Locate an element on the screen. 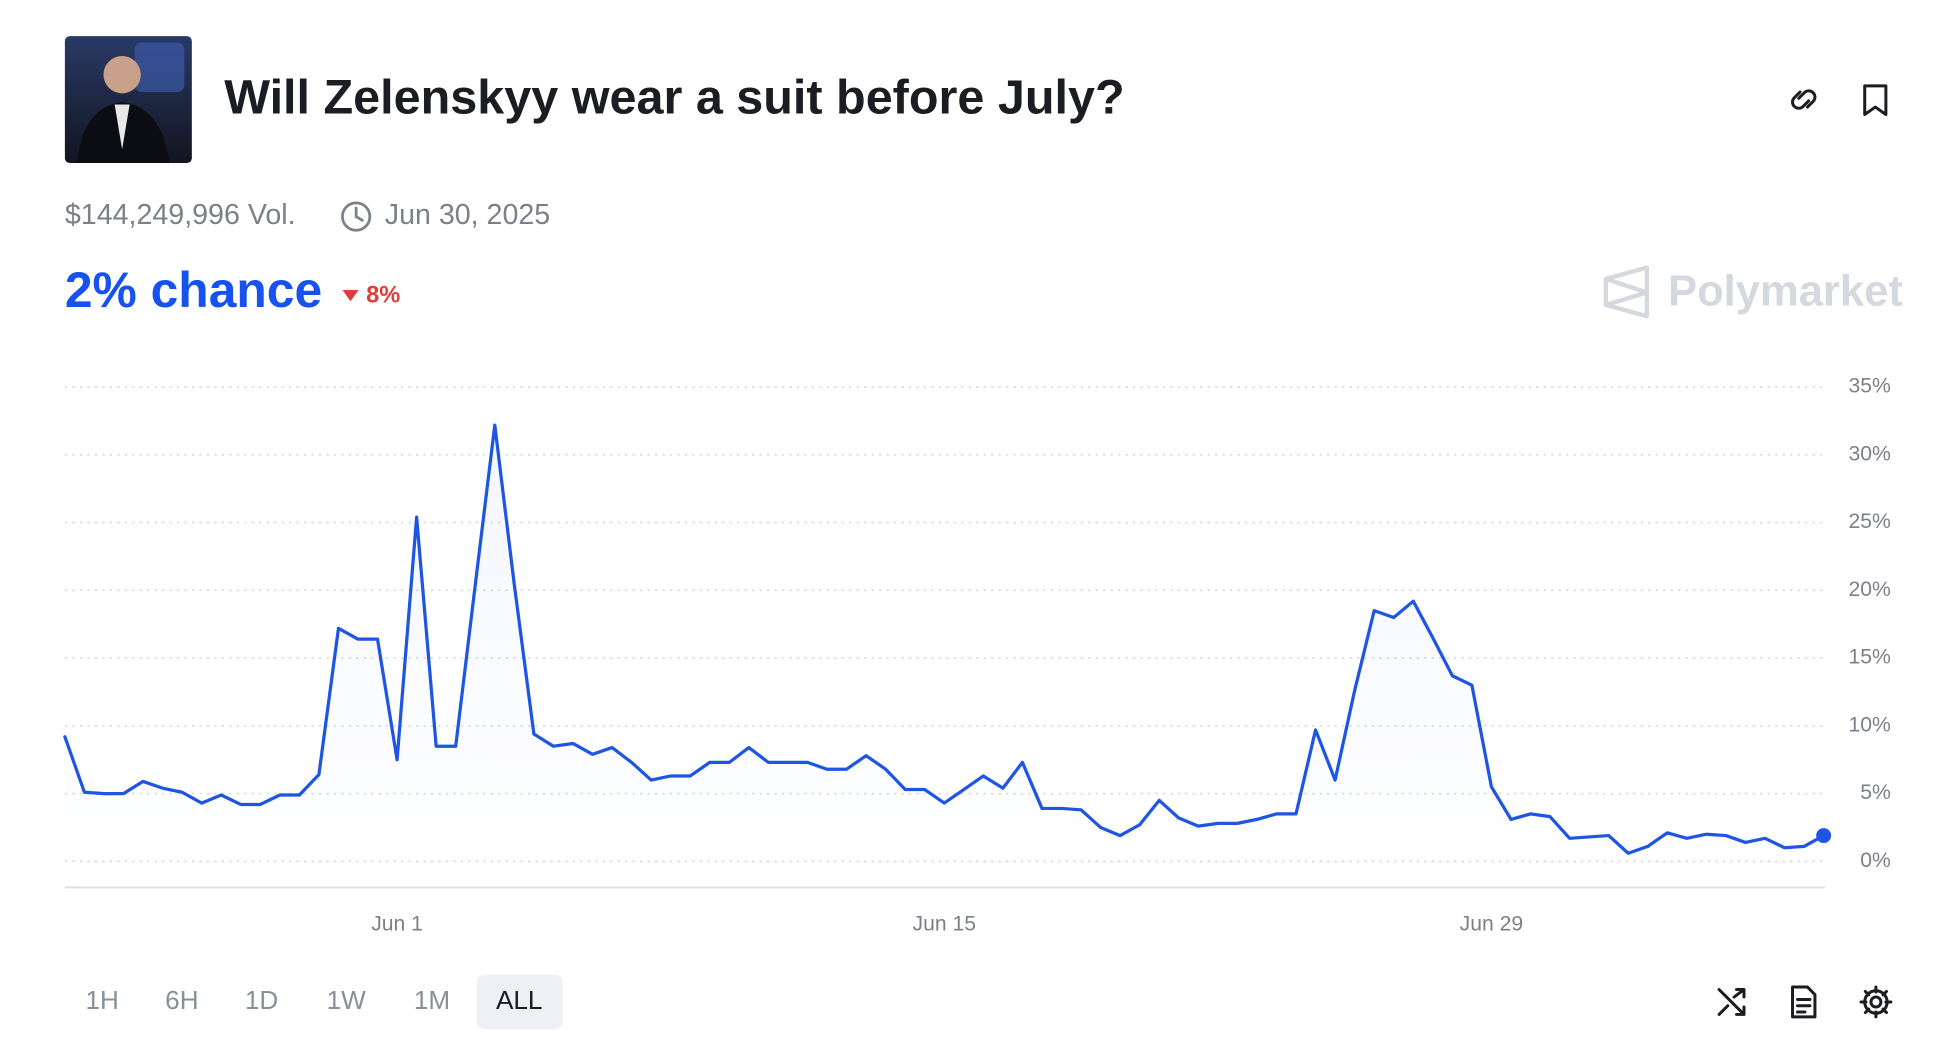 Image resolution: width=1952 pixels, height=1058 pixels. range-selected-bg is located at coordinates (519, 1002).